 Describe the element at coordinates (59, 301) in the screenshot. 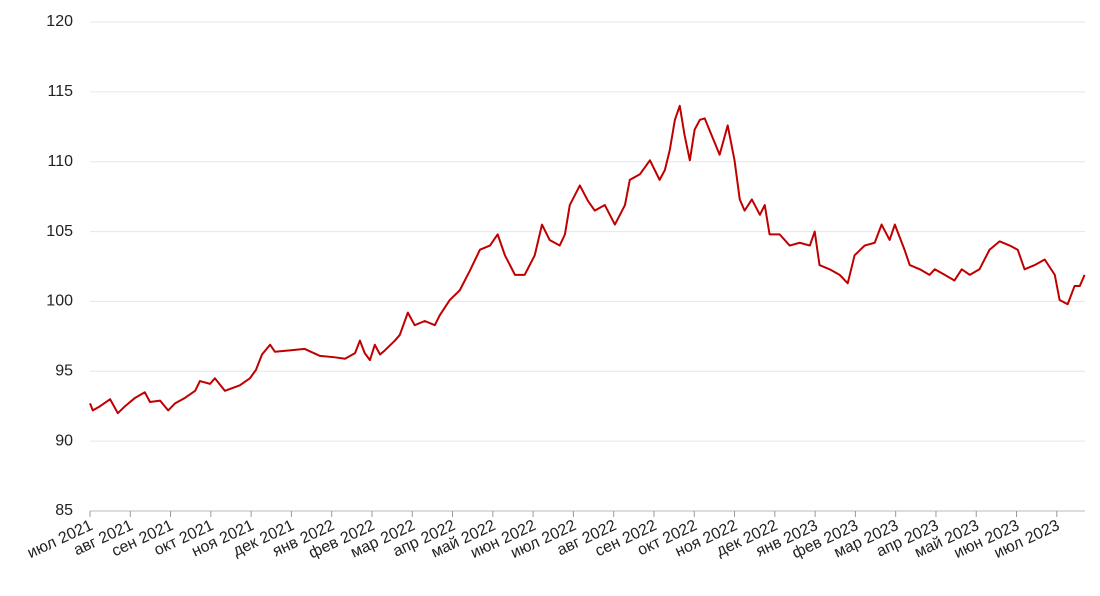

I see `y-tick-label: 100` at that location.